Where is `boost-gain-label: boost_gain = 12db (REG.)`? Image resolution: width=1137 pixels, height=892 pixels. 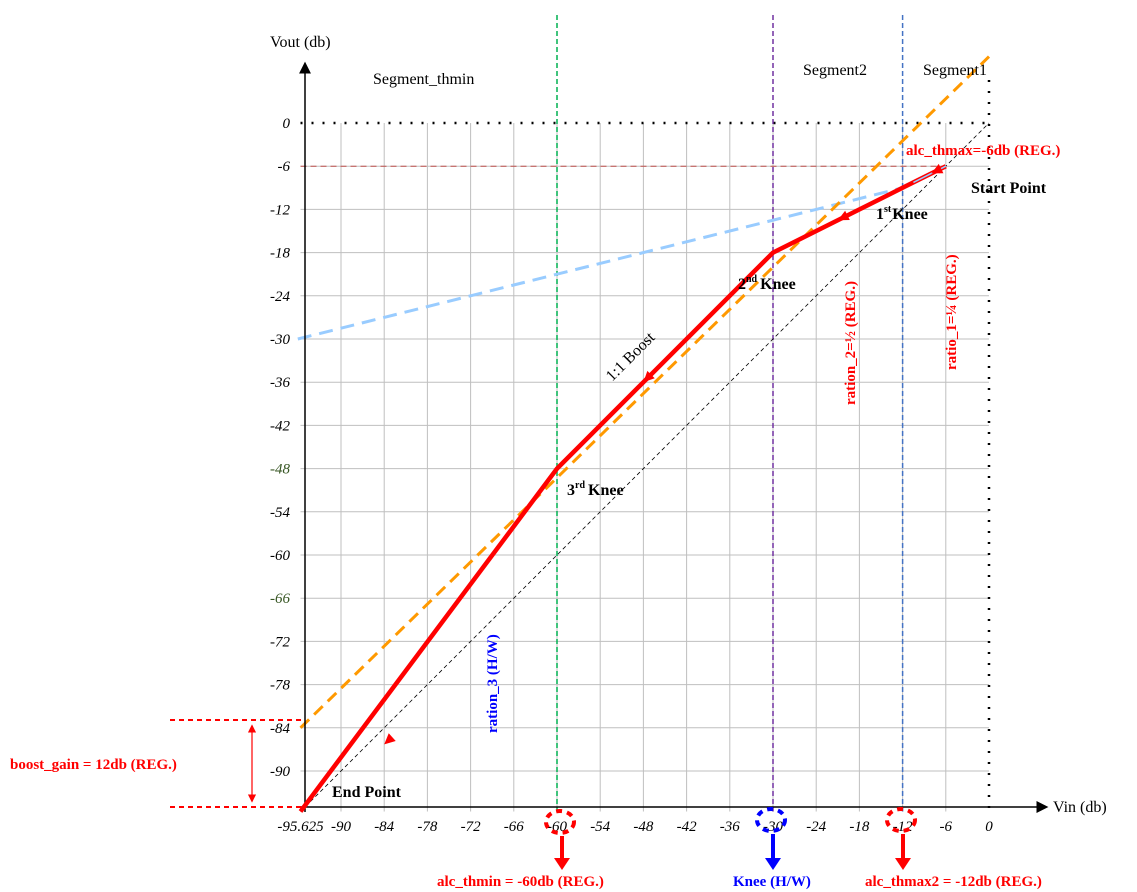
boost-gain-label: boost_gain = 12db (REG.) is located at coordinates (93, 765).